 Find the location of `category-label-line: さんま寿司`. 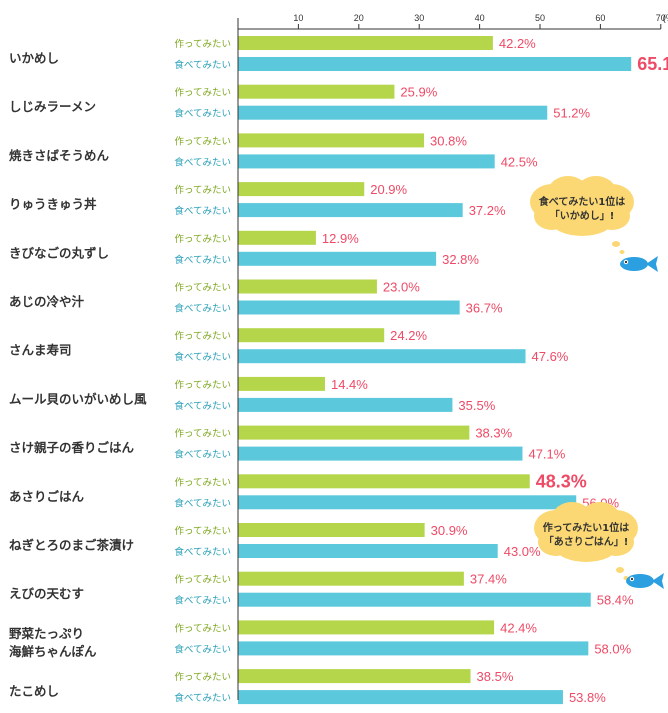

category-label-line: さんま寿司 is located at coordinates (40, 350).